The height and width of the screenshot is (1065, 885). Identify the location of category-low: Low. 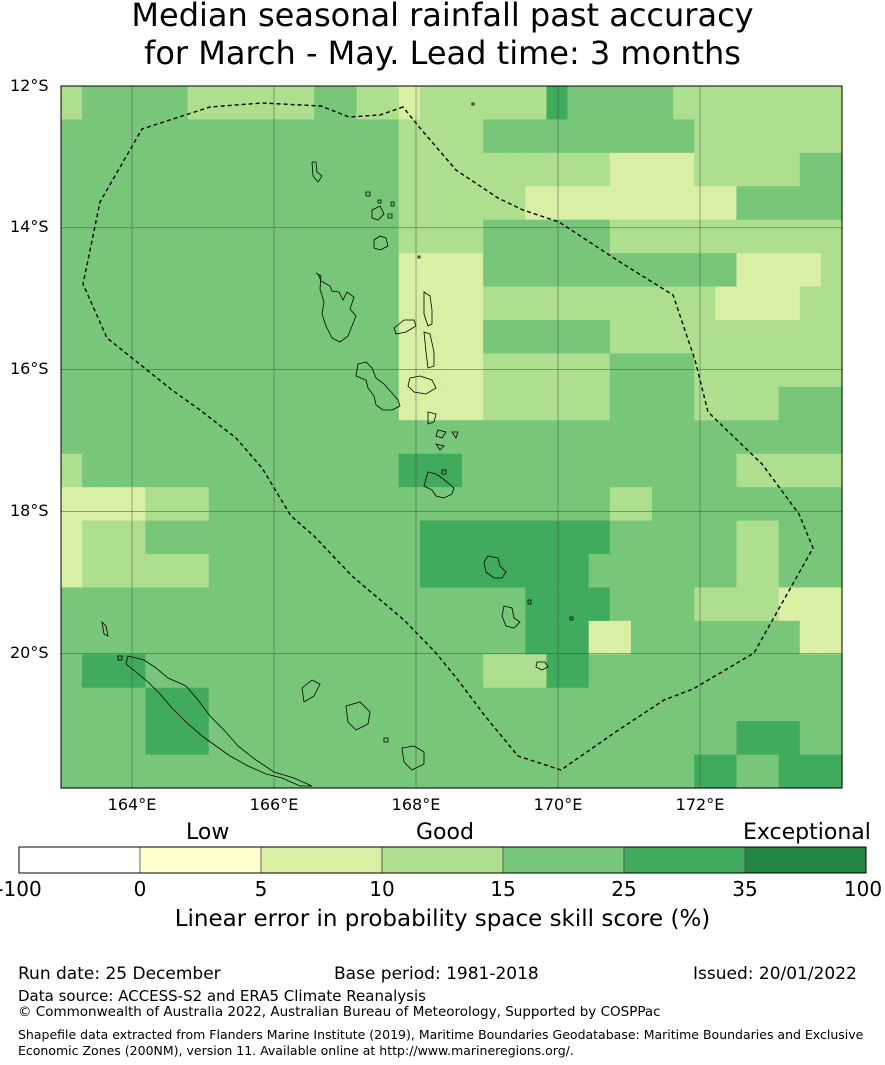
(208, 832).